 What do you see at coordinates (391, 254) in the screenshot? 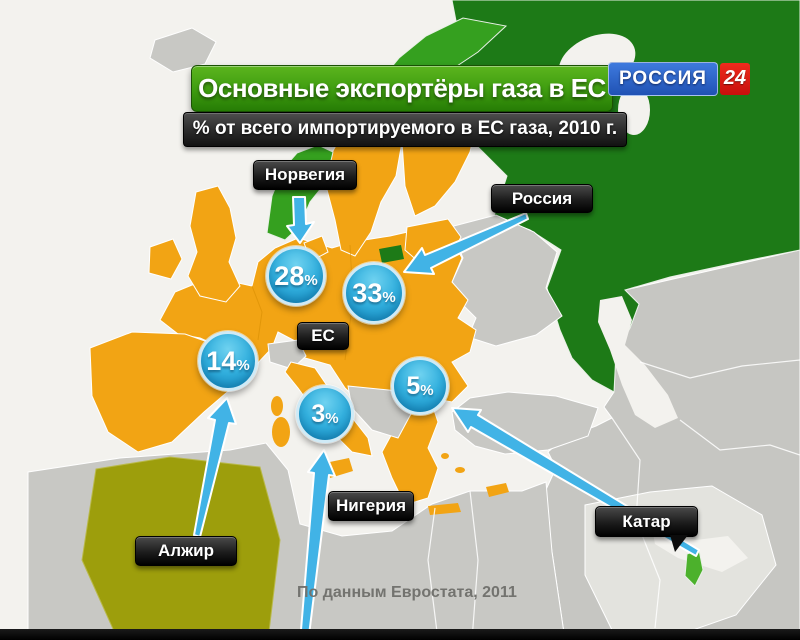
I see `country-kaliningrad` at bounding box center [391, 254].